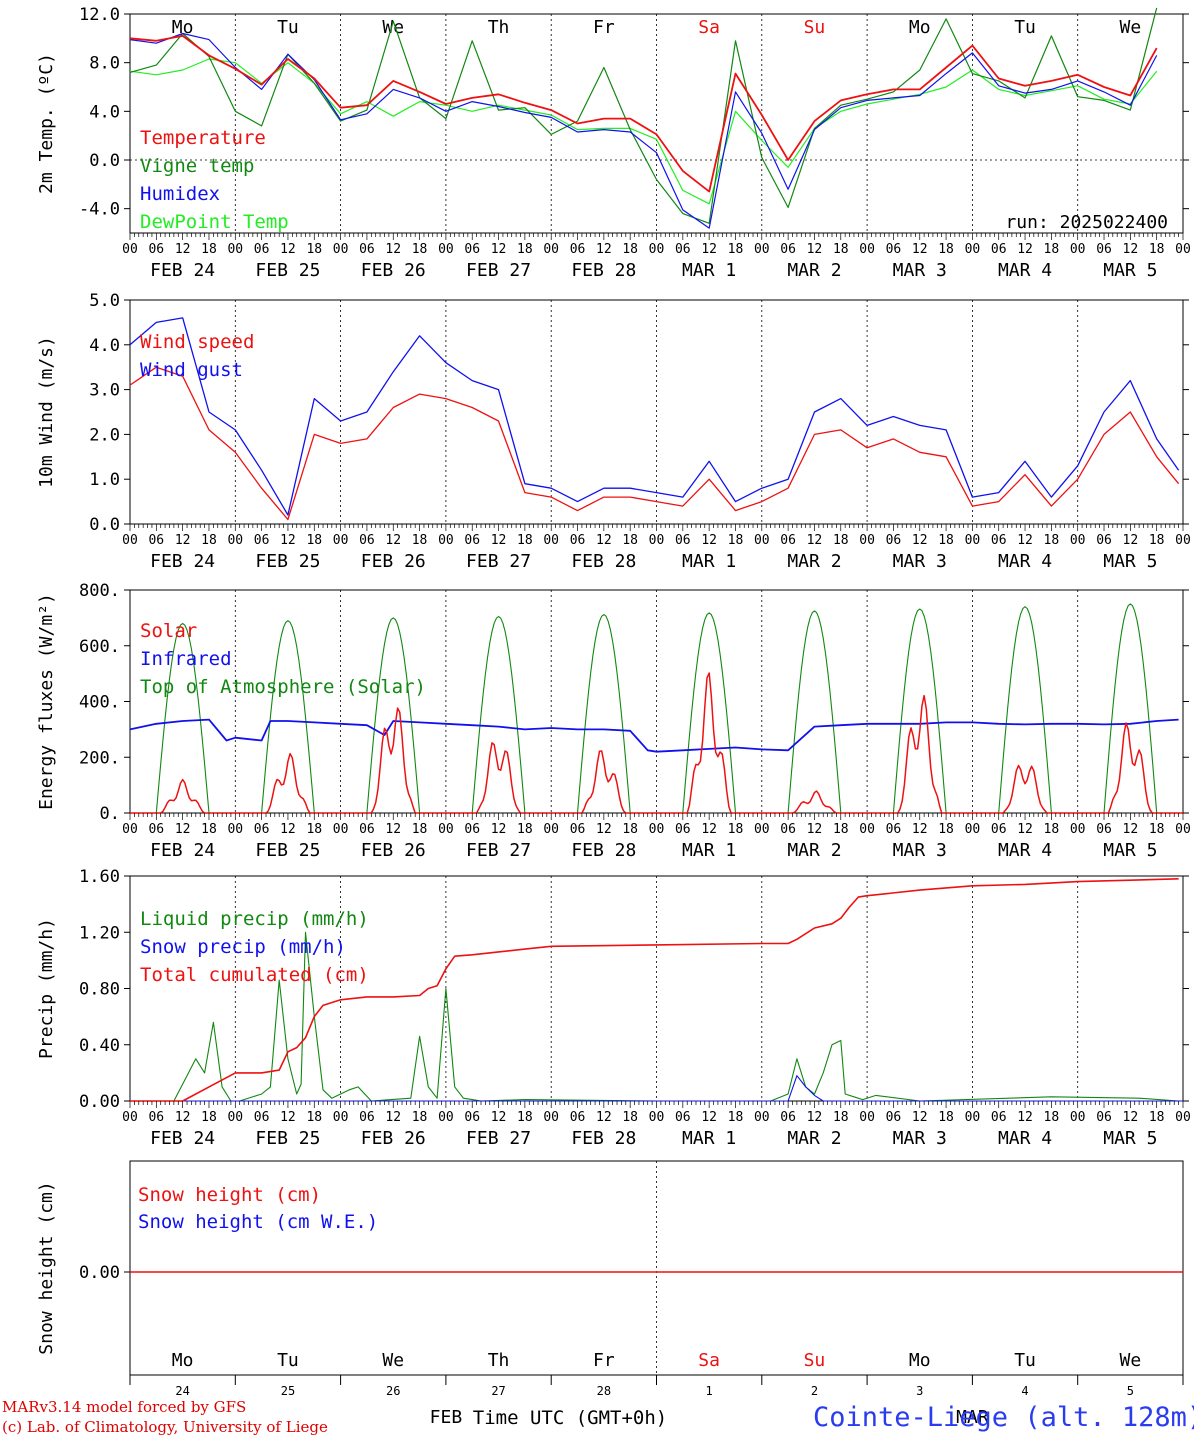 This screenshot has width=1194, height=1440. I want to click on weekday-label: Fr, so click(604, 1360).